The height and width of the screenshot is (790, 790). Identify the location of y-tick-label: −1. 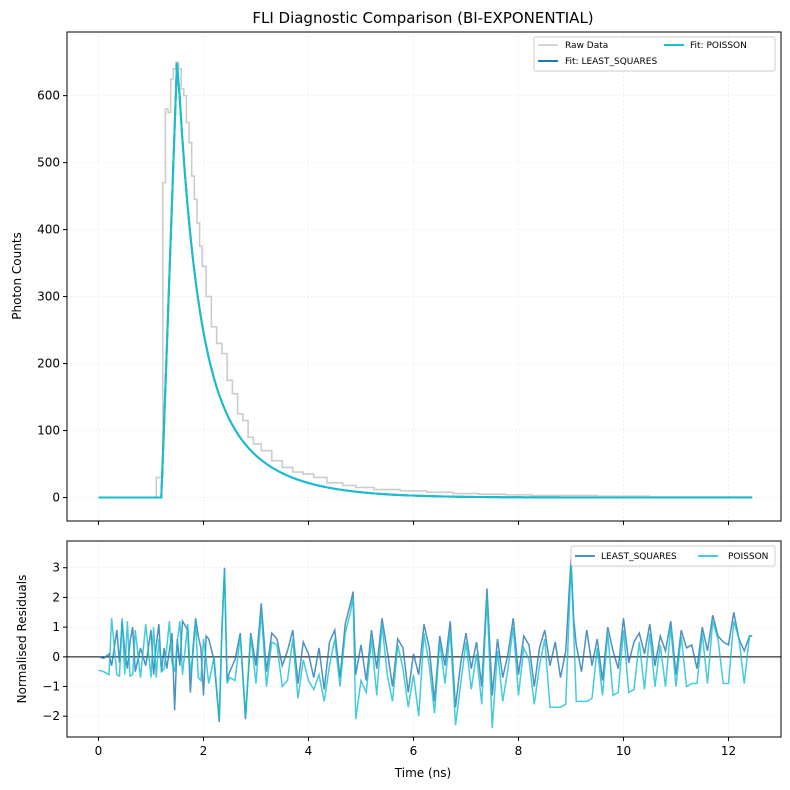
(51, 687).